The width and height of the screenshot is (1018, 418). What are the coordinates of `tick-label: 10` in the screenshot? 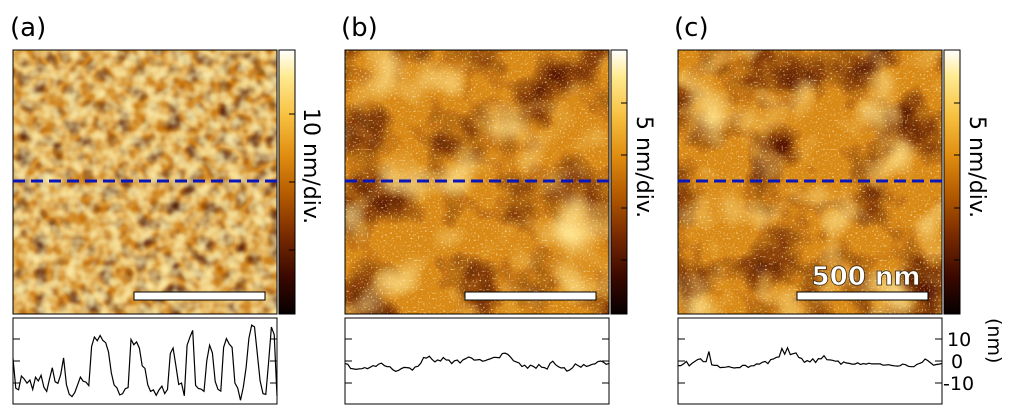 It's located at (959, 340).